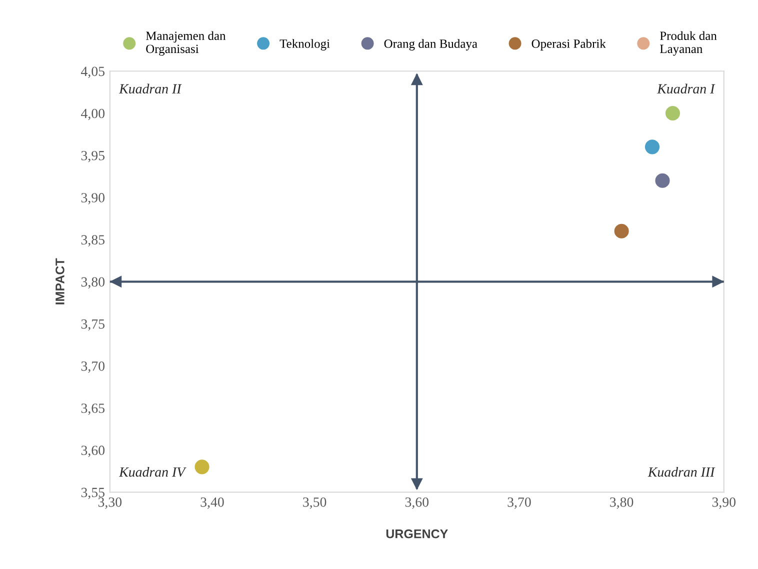 The image size is (758, 569). I want to click on y-tick-label: 4,05, so click(93, 72).